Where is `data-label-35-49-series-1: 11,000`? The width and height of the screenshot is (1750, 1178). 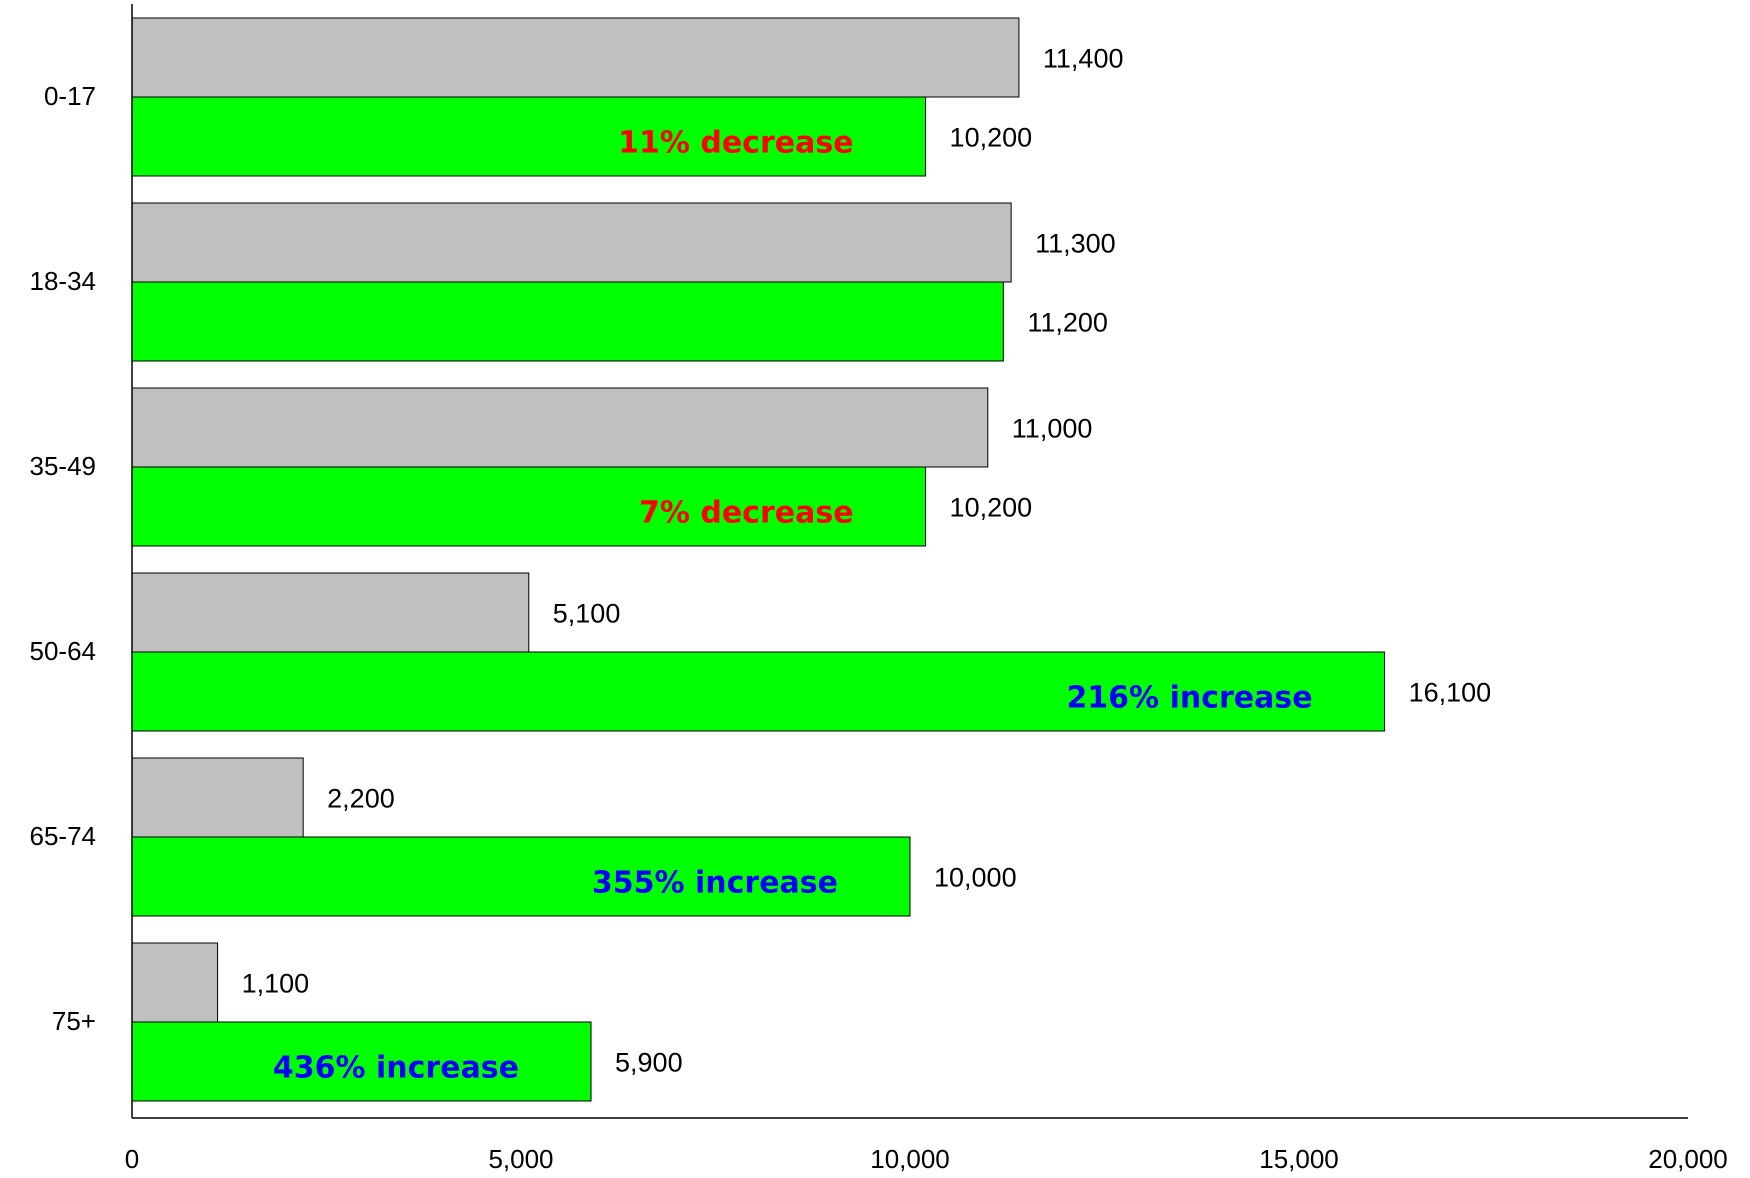 data-label-35-49-series-1: 11,000 is located at coordinates (1052, 429).